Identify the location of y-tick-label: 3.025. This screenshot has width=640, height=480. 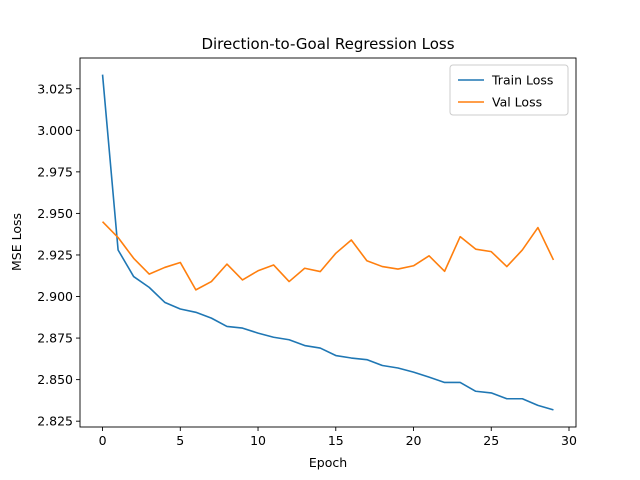
(55, 88).